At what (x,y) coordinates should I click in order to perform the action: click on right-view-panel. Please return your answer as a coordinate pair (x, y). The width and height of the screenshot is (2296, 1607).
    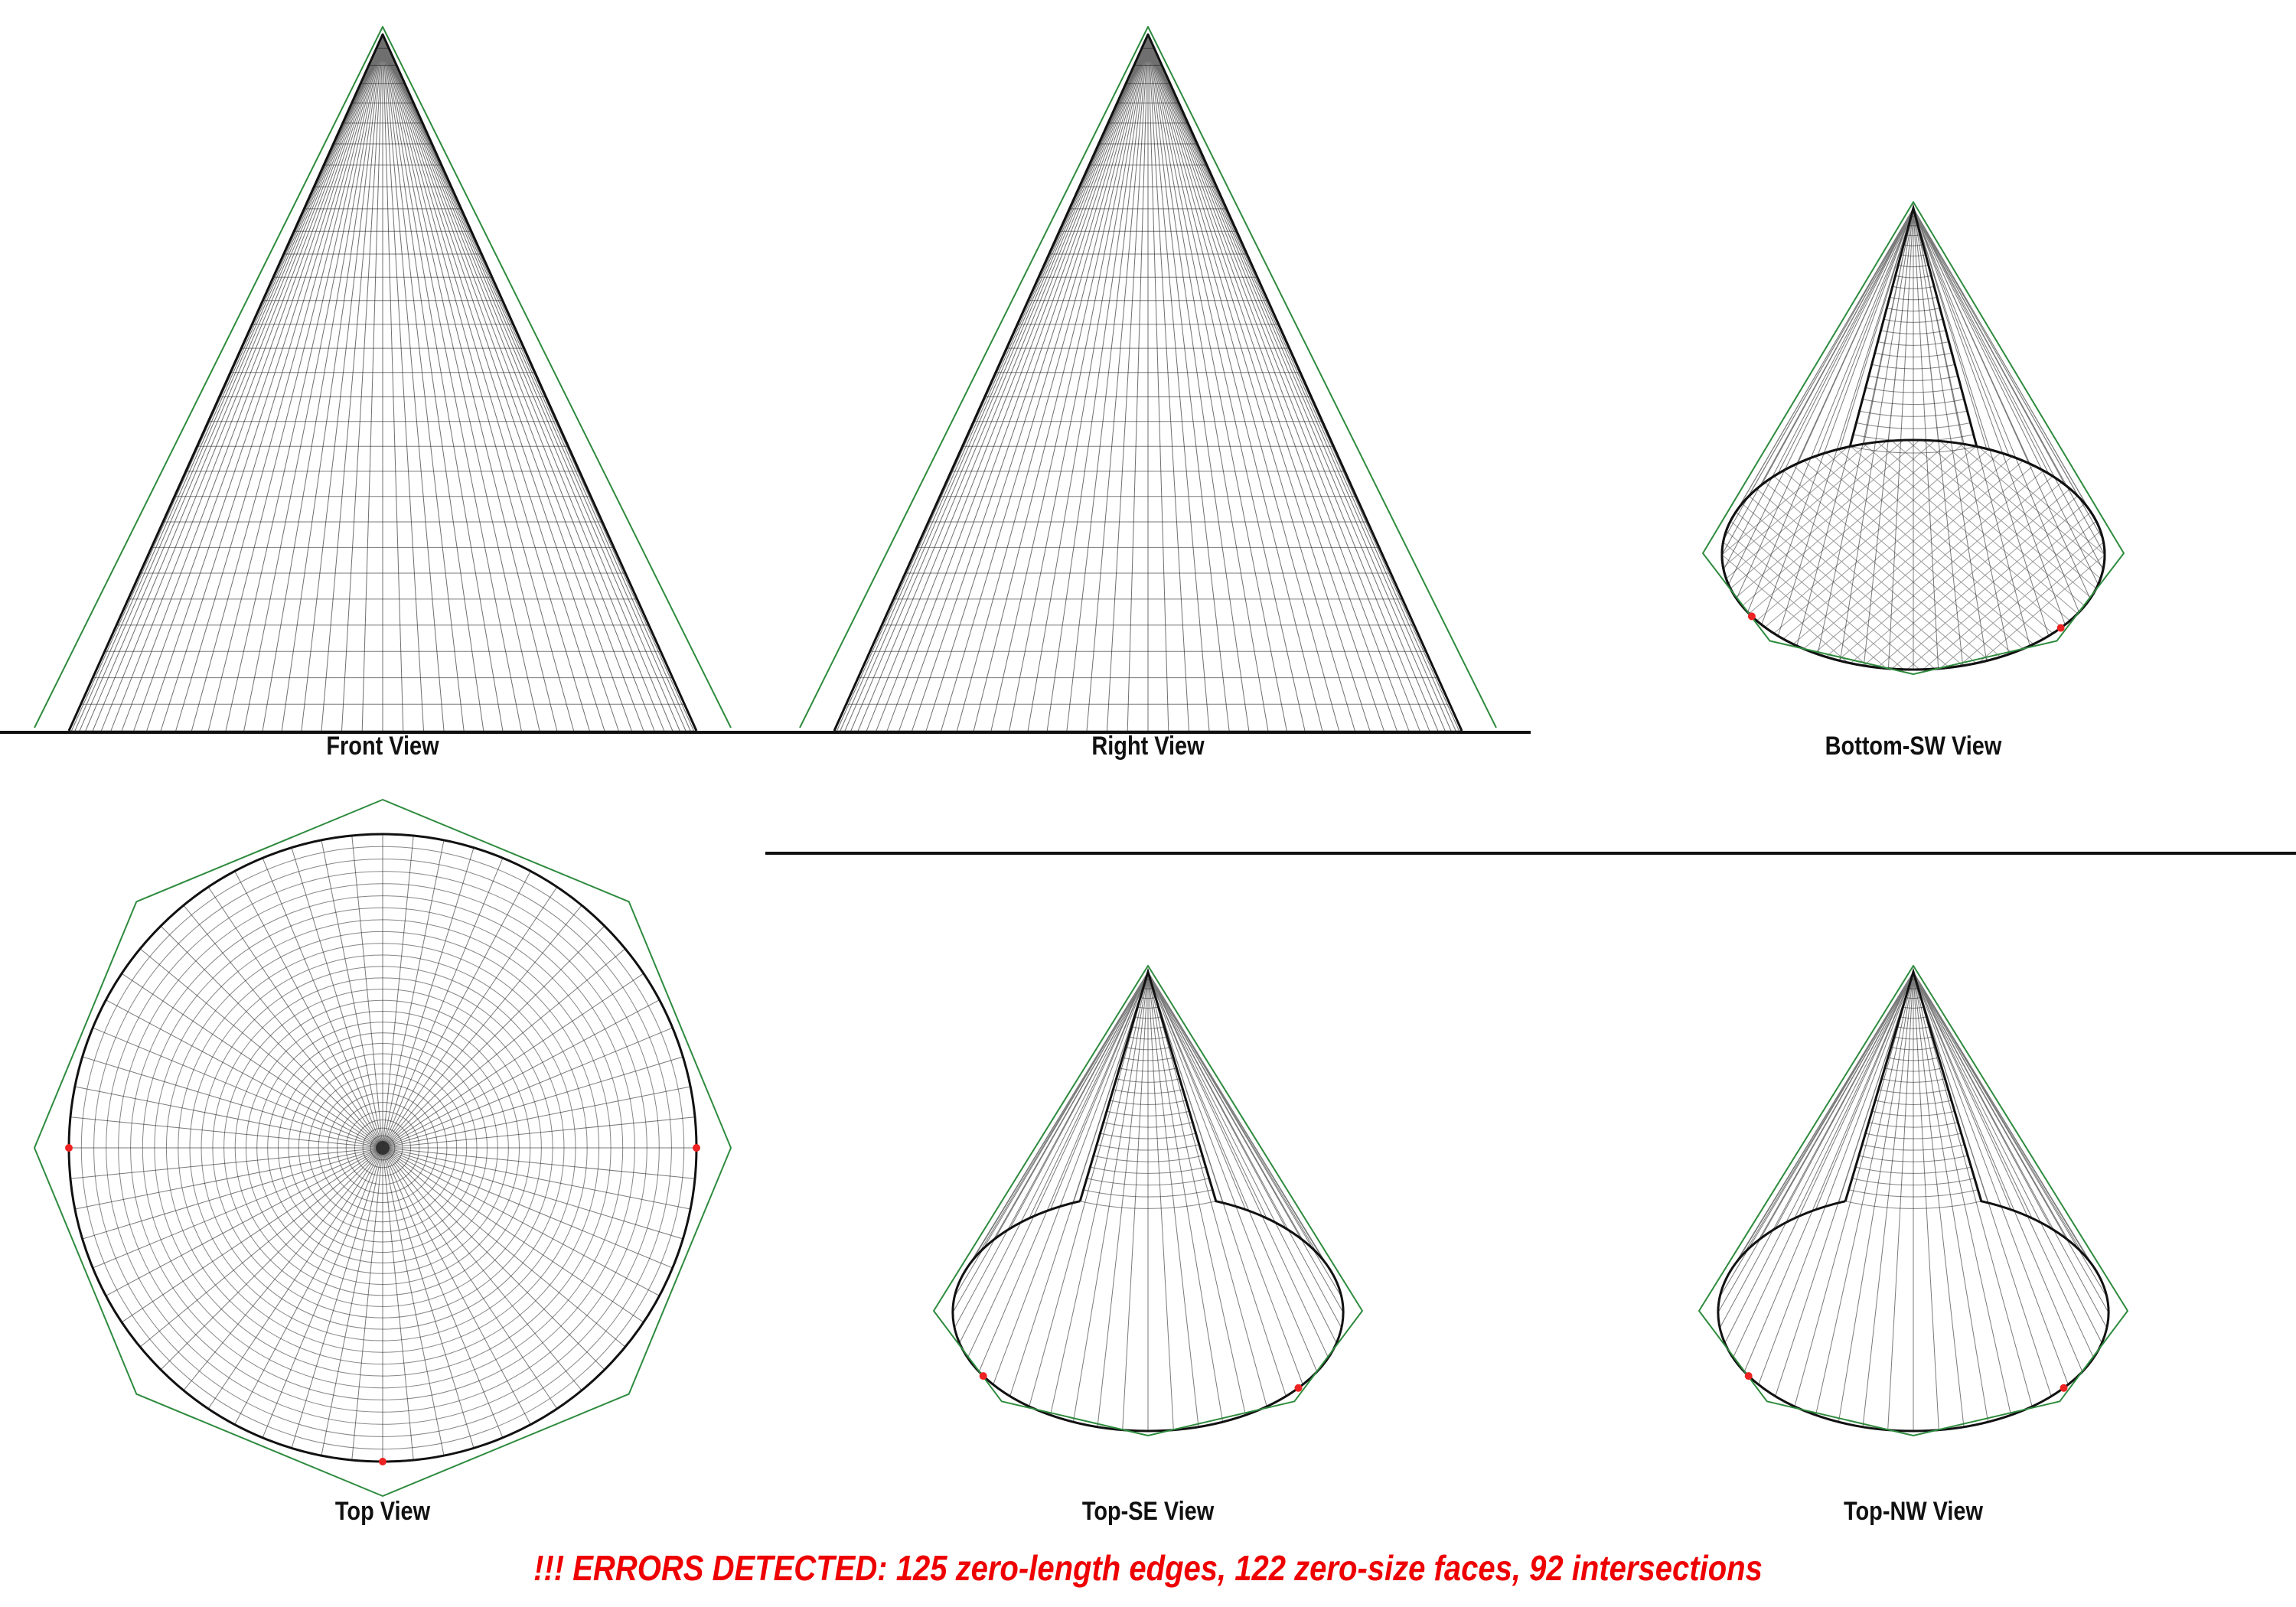
    Looking at the image, I should click on (1148, 379).